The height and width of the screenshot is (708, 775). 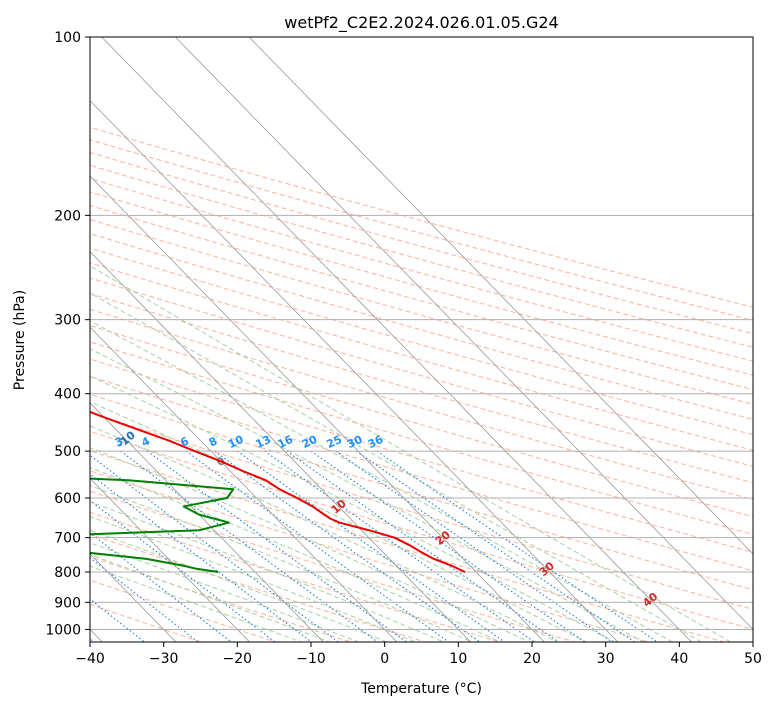 What do you see at coordinates (67, 603) in the screenshot?
I see `y-tick-label: 900` at bounding box center [67, 603].